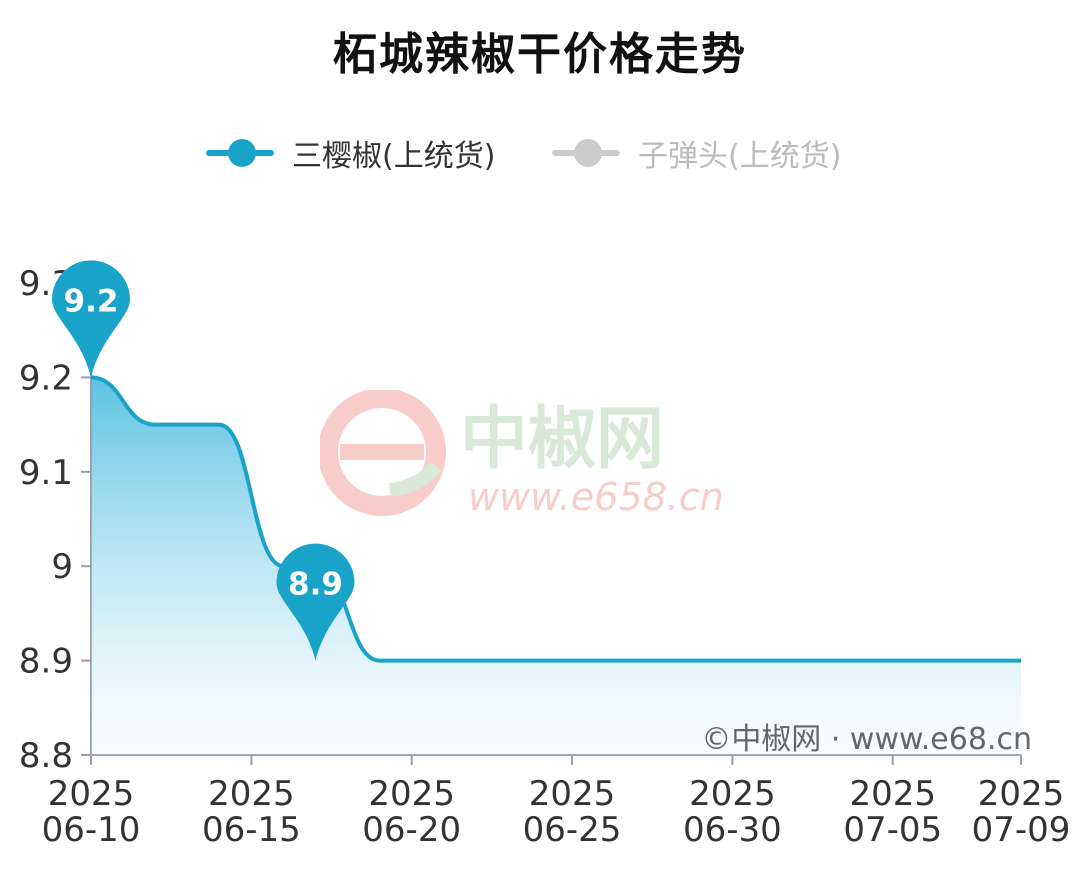 This screenshot has height=877, width=1080. Describe the element at coordinates (383, 453) in the screenshot. I see `watermark-logo-icon` at that location.